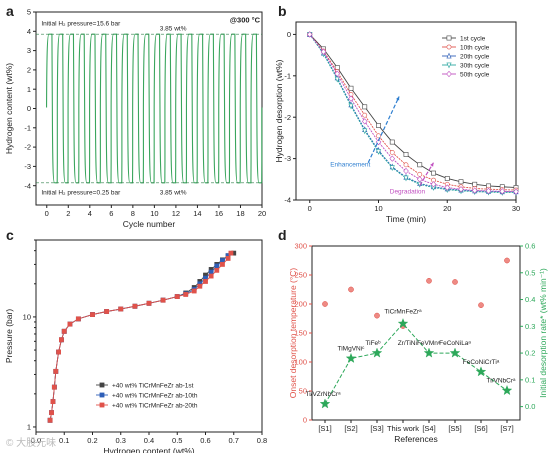  Describe the element at coordinates (245, 20) in the screenshot. I see `panel-a-annotation: @300 °C` at that location.